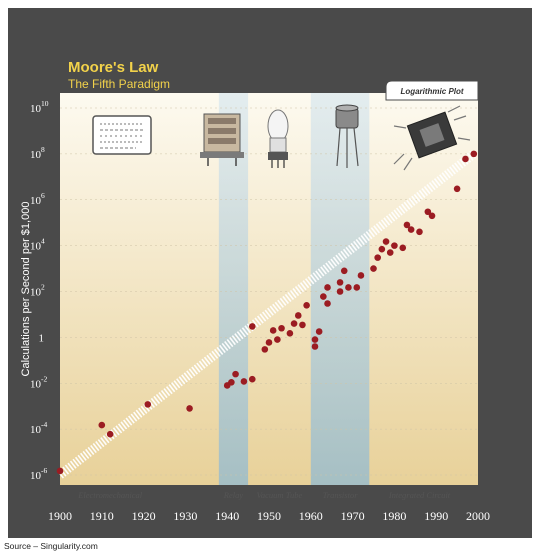 The width and height of the screenshot is (535, 559). What do you see at coordinates (42, 338) in the screenshot?
I see `y-tick-label: 1` at bounding box center [42, 338].